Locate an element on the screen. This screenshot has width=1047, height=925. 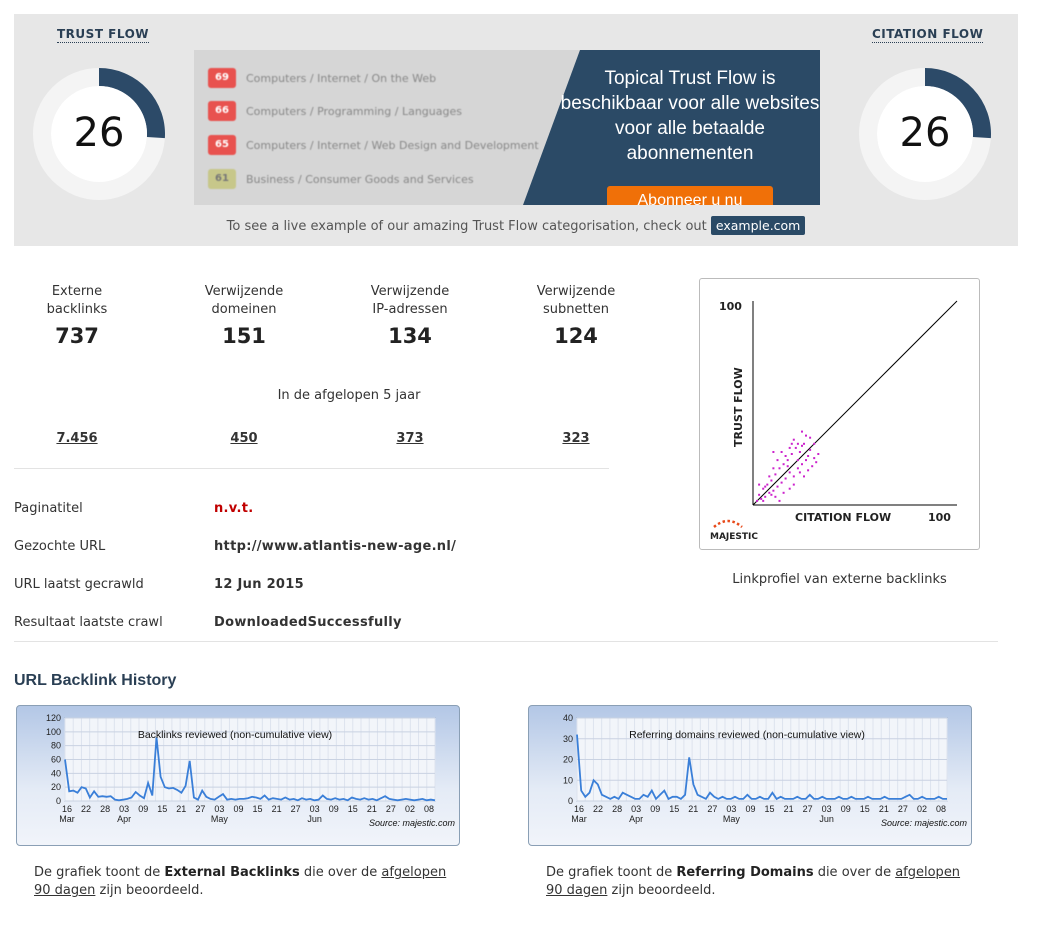
history-ips-link: 373 is located at coordinates (410, 438).